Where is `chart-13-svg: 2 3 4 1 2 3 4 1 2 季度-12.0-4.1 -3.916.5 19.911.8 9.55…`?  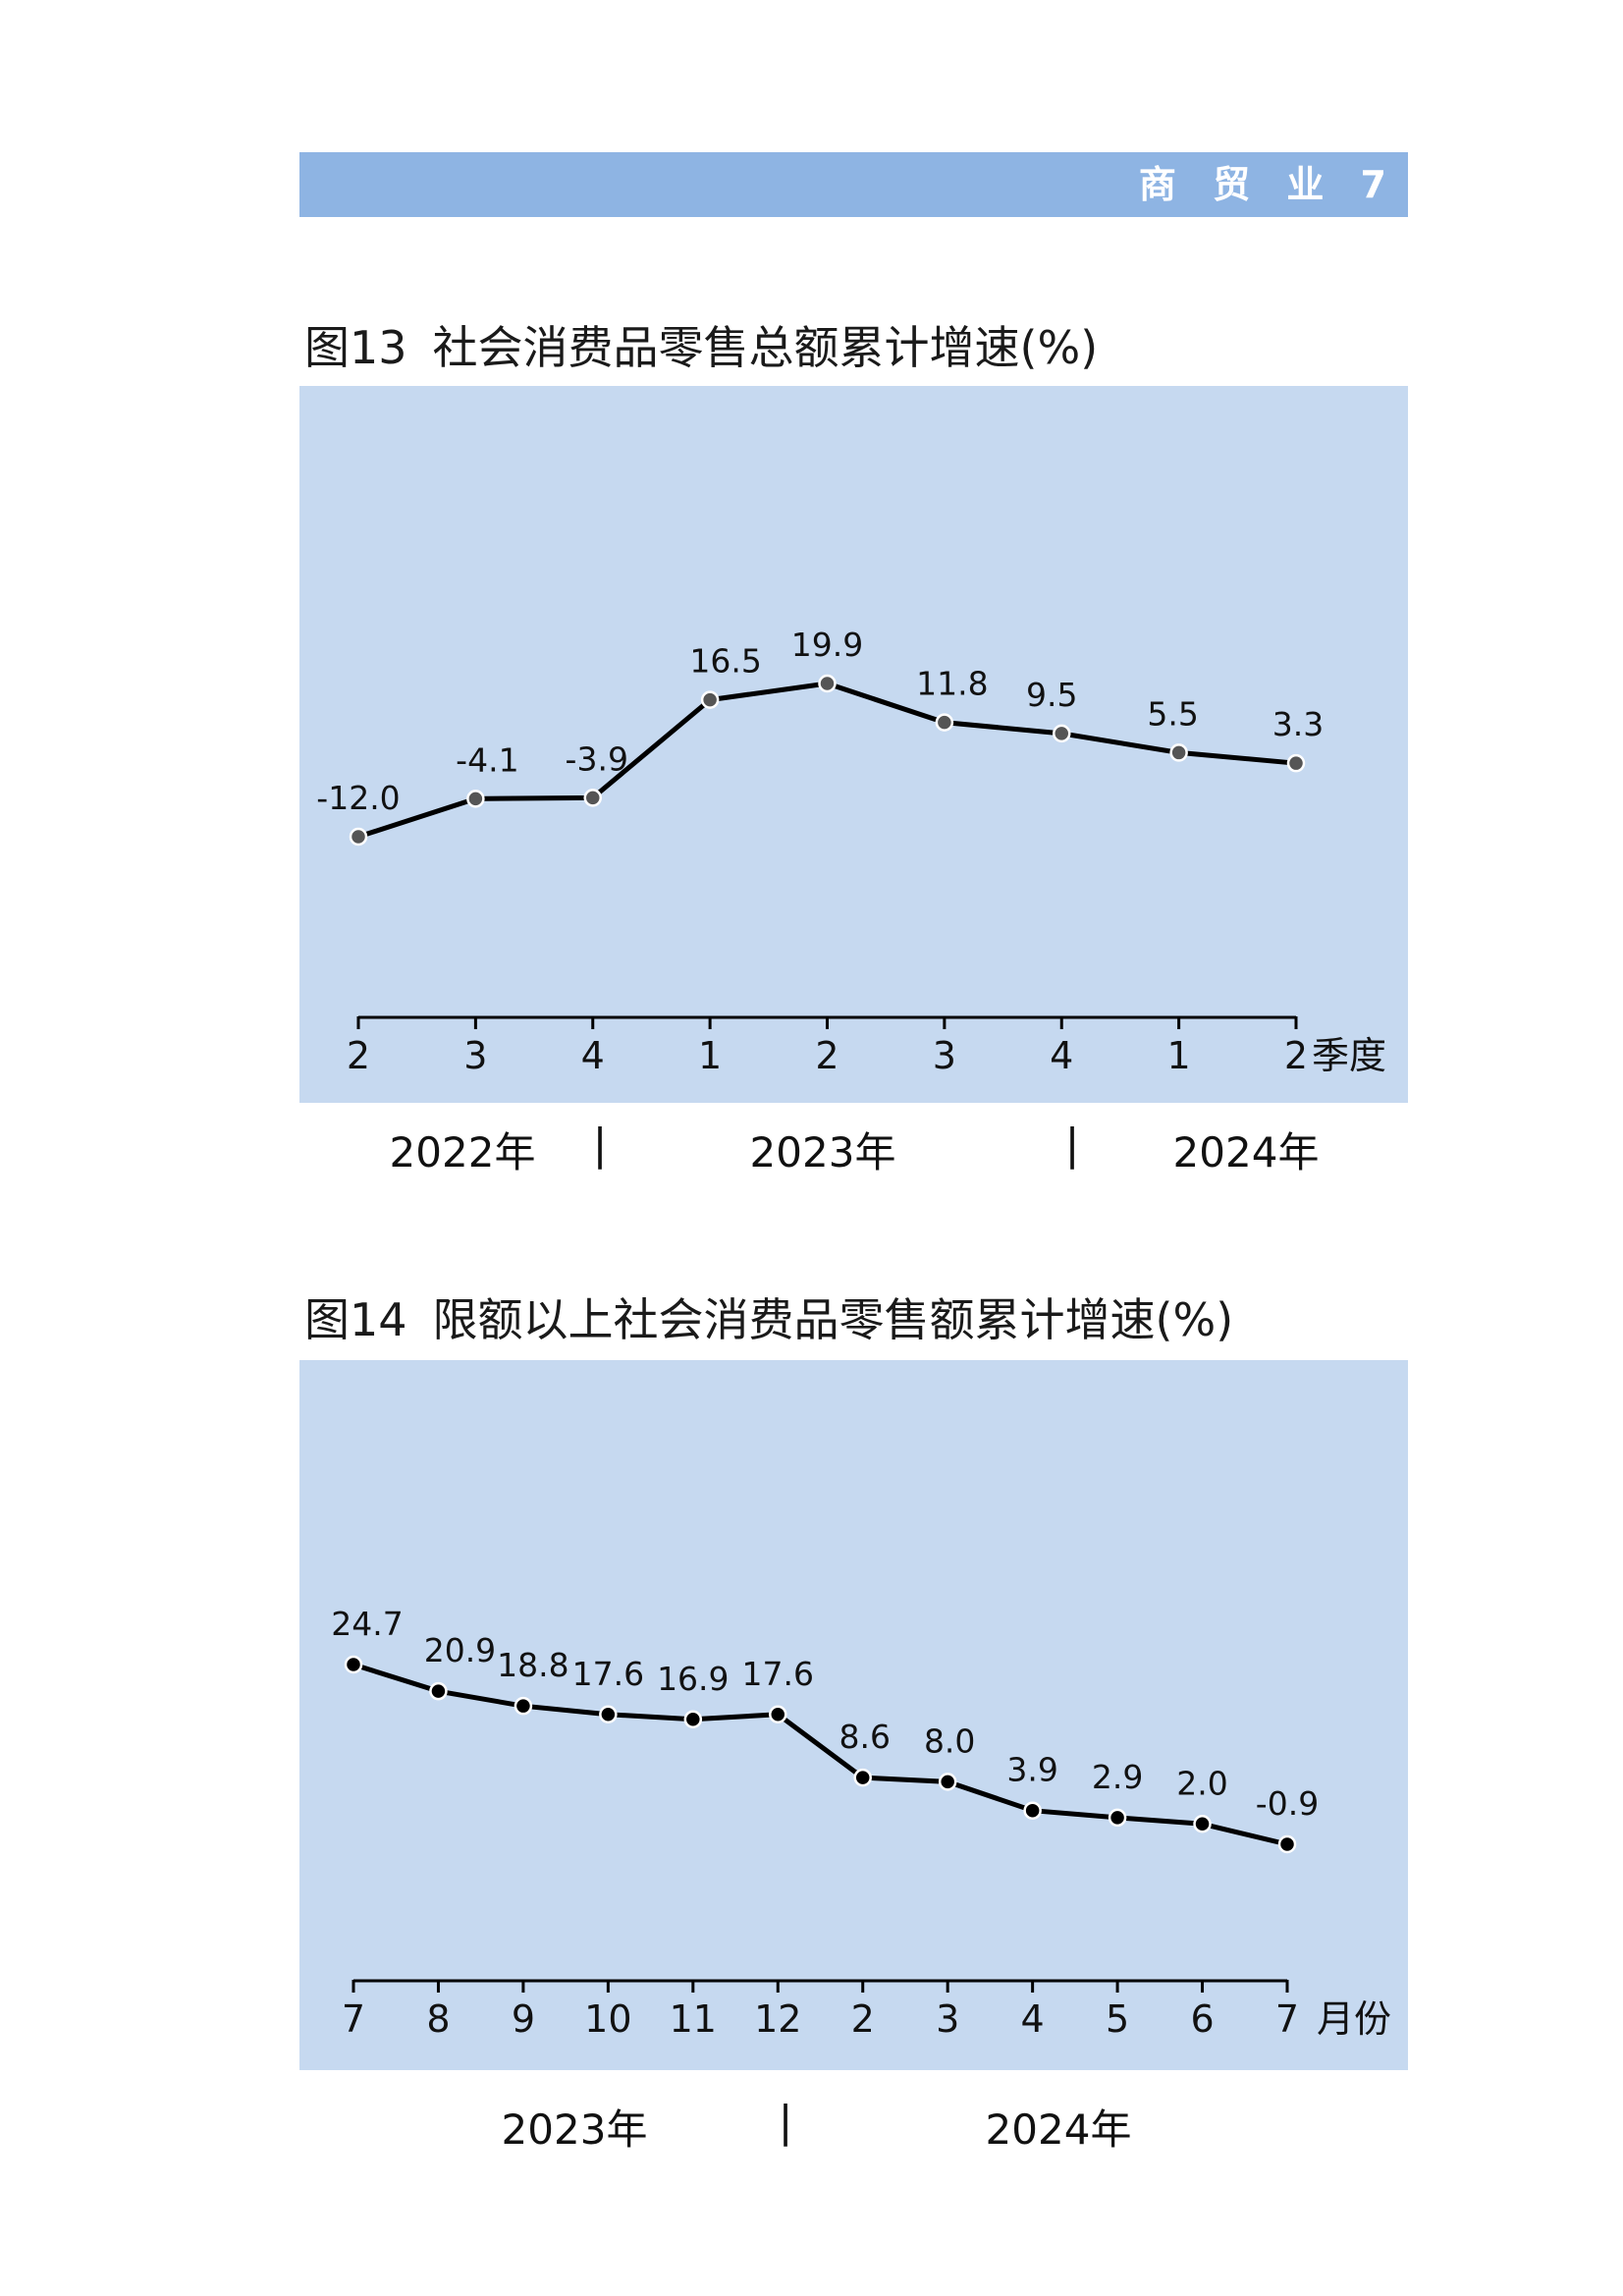 chart-13-svg: 2 3 4 1 2 3 4 1 2 季度-12.0-4.1 -3.916.5 19.911.8 9.55… is located at coordinates (851, 851).